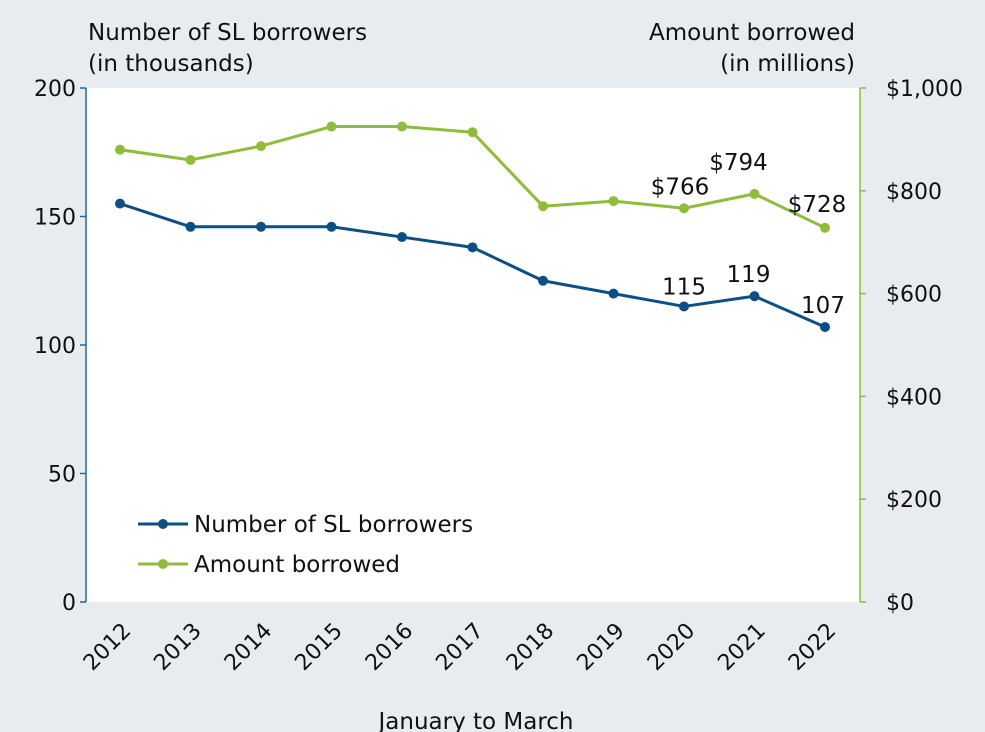 This screenshot has height=732, width=985. What do you see at coordinates (752, 33) in the screenshot?
I see `right-axis-title-line-1: Amount borrowed` at bounding box center [752, 33].